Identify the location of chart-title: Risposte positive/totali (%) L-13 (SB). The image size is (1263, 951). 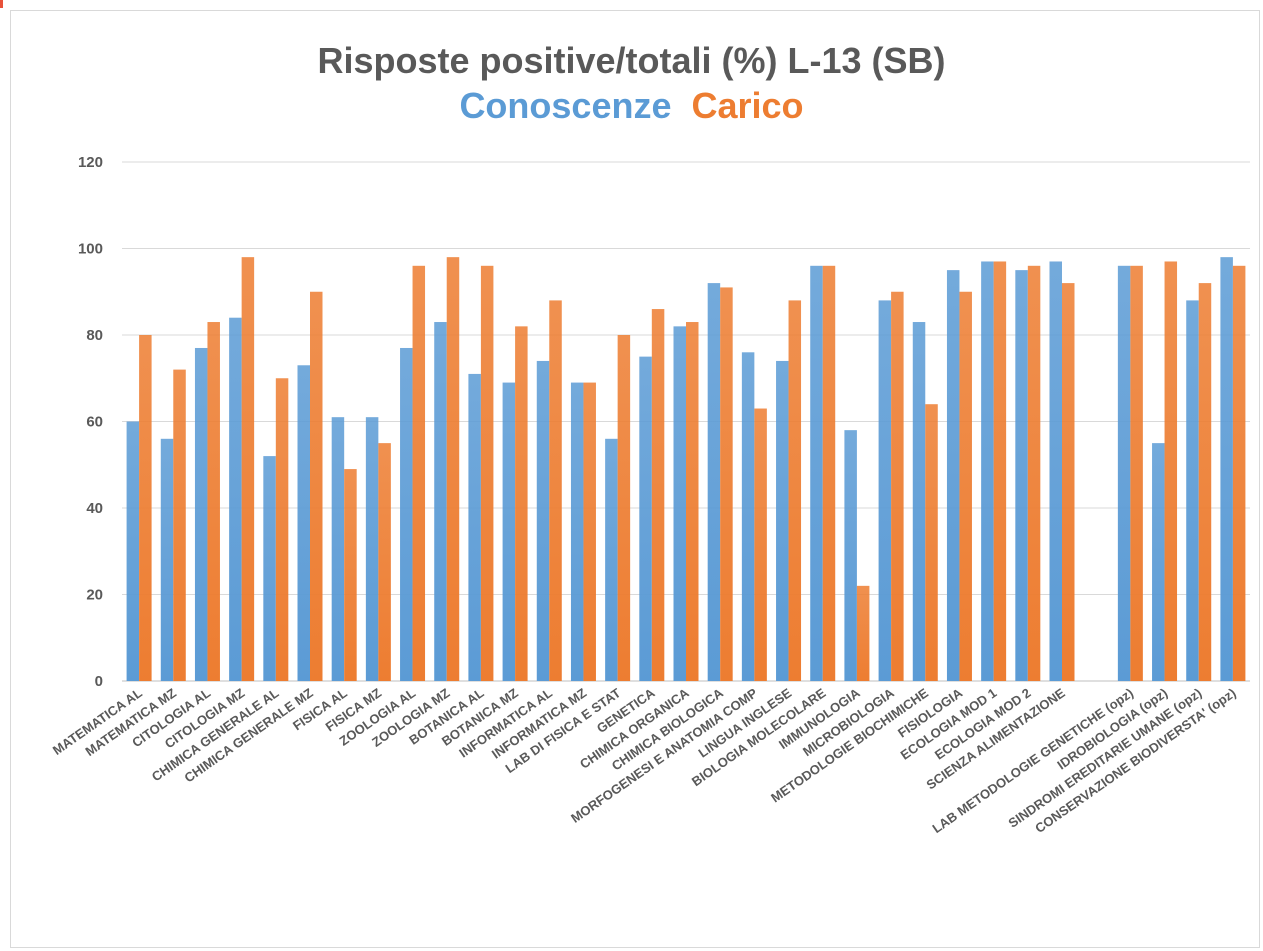
(631, 60).